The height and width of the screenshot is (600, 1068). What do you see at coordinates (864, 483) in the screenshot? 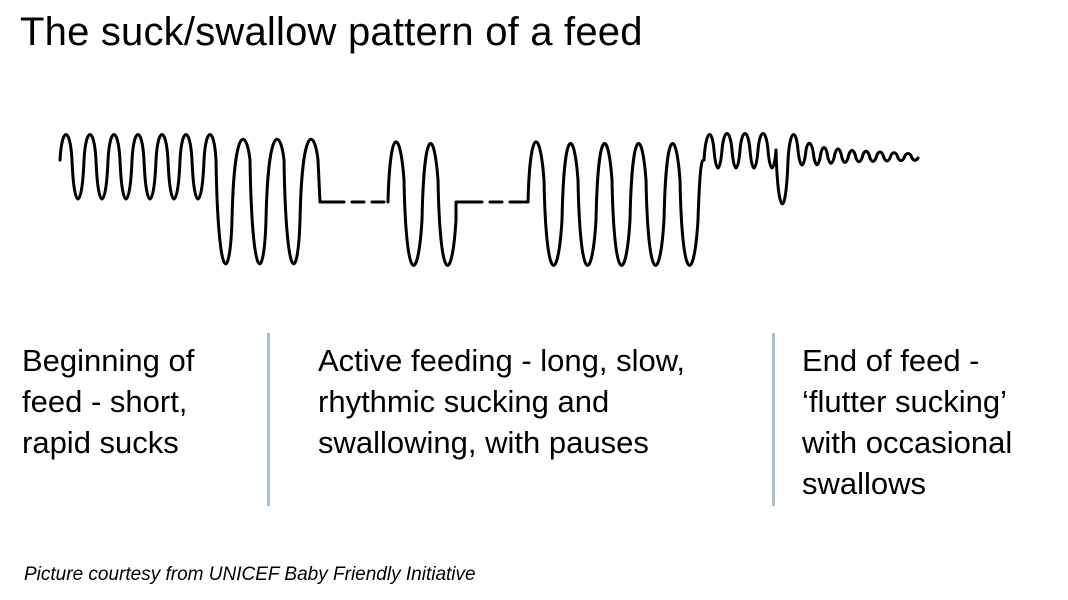
I see `stage-end-line-4: swallows` at bounding box center [864, 483].